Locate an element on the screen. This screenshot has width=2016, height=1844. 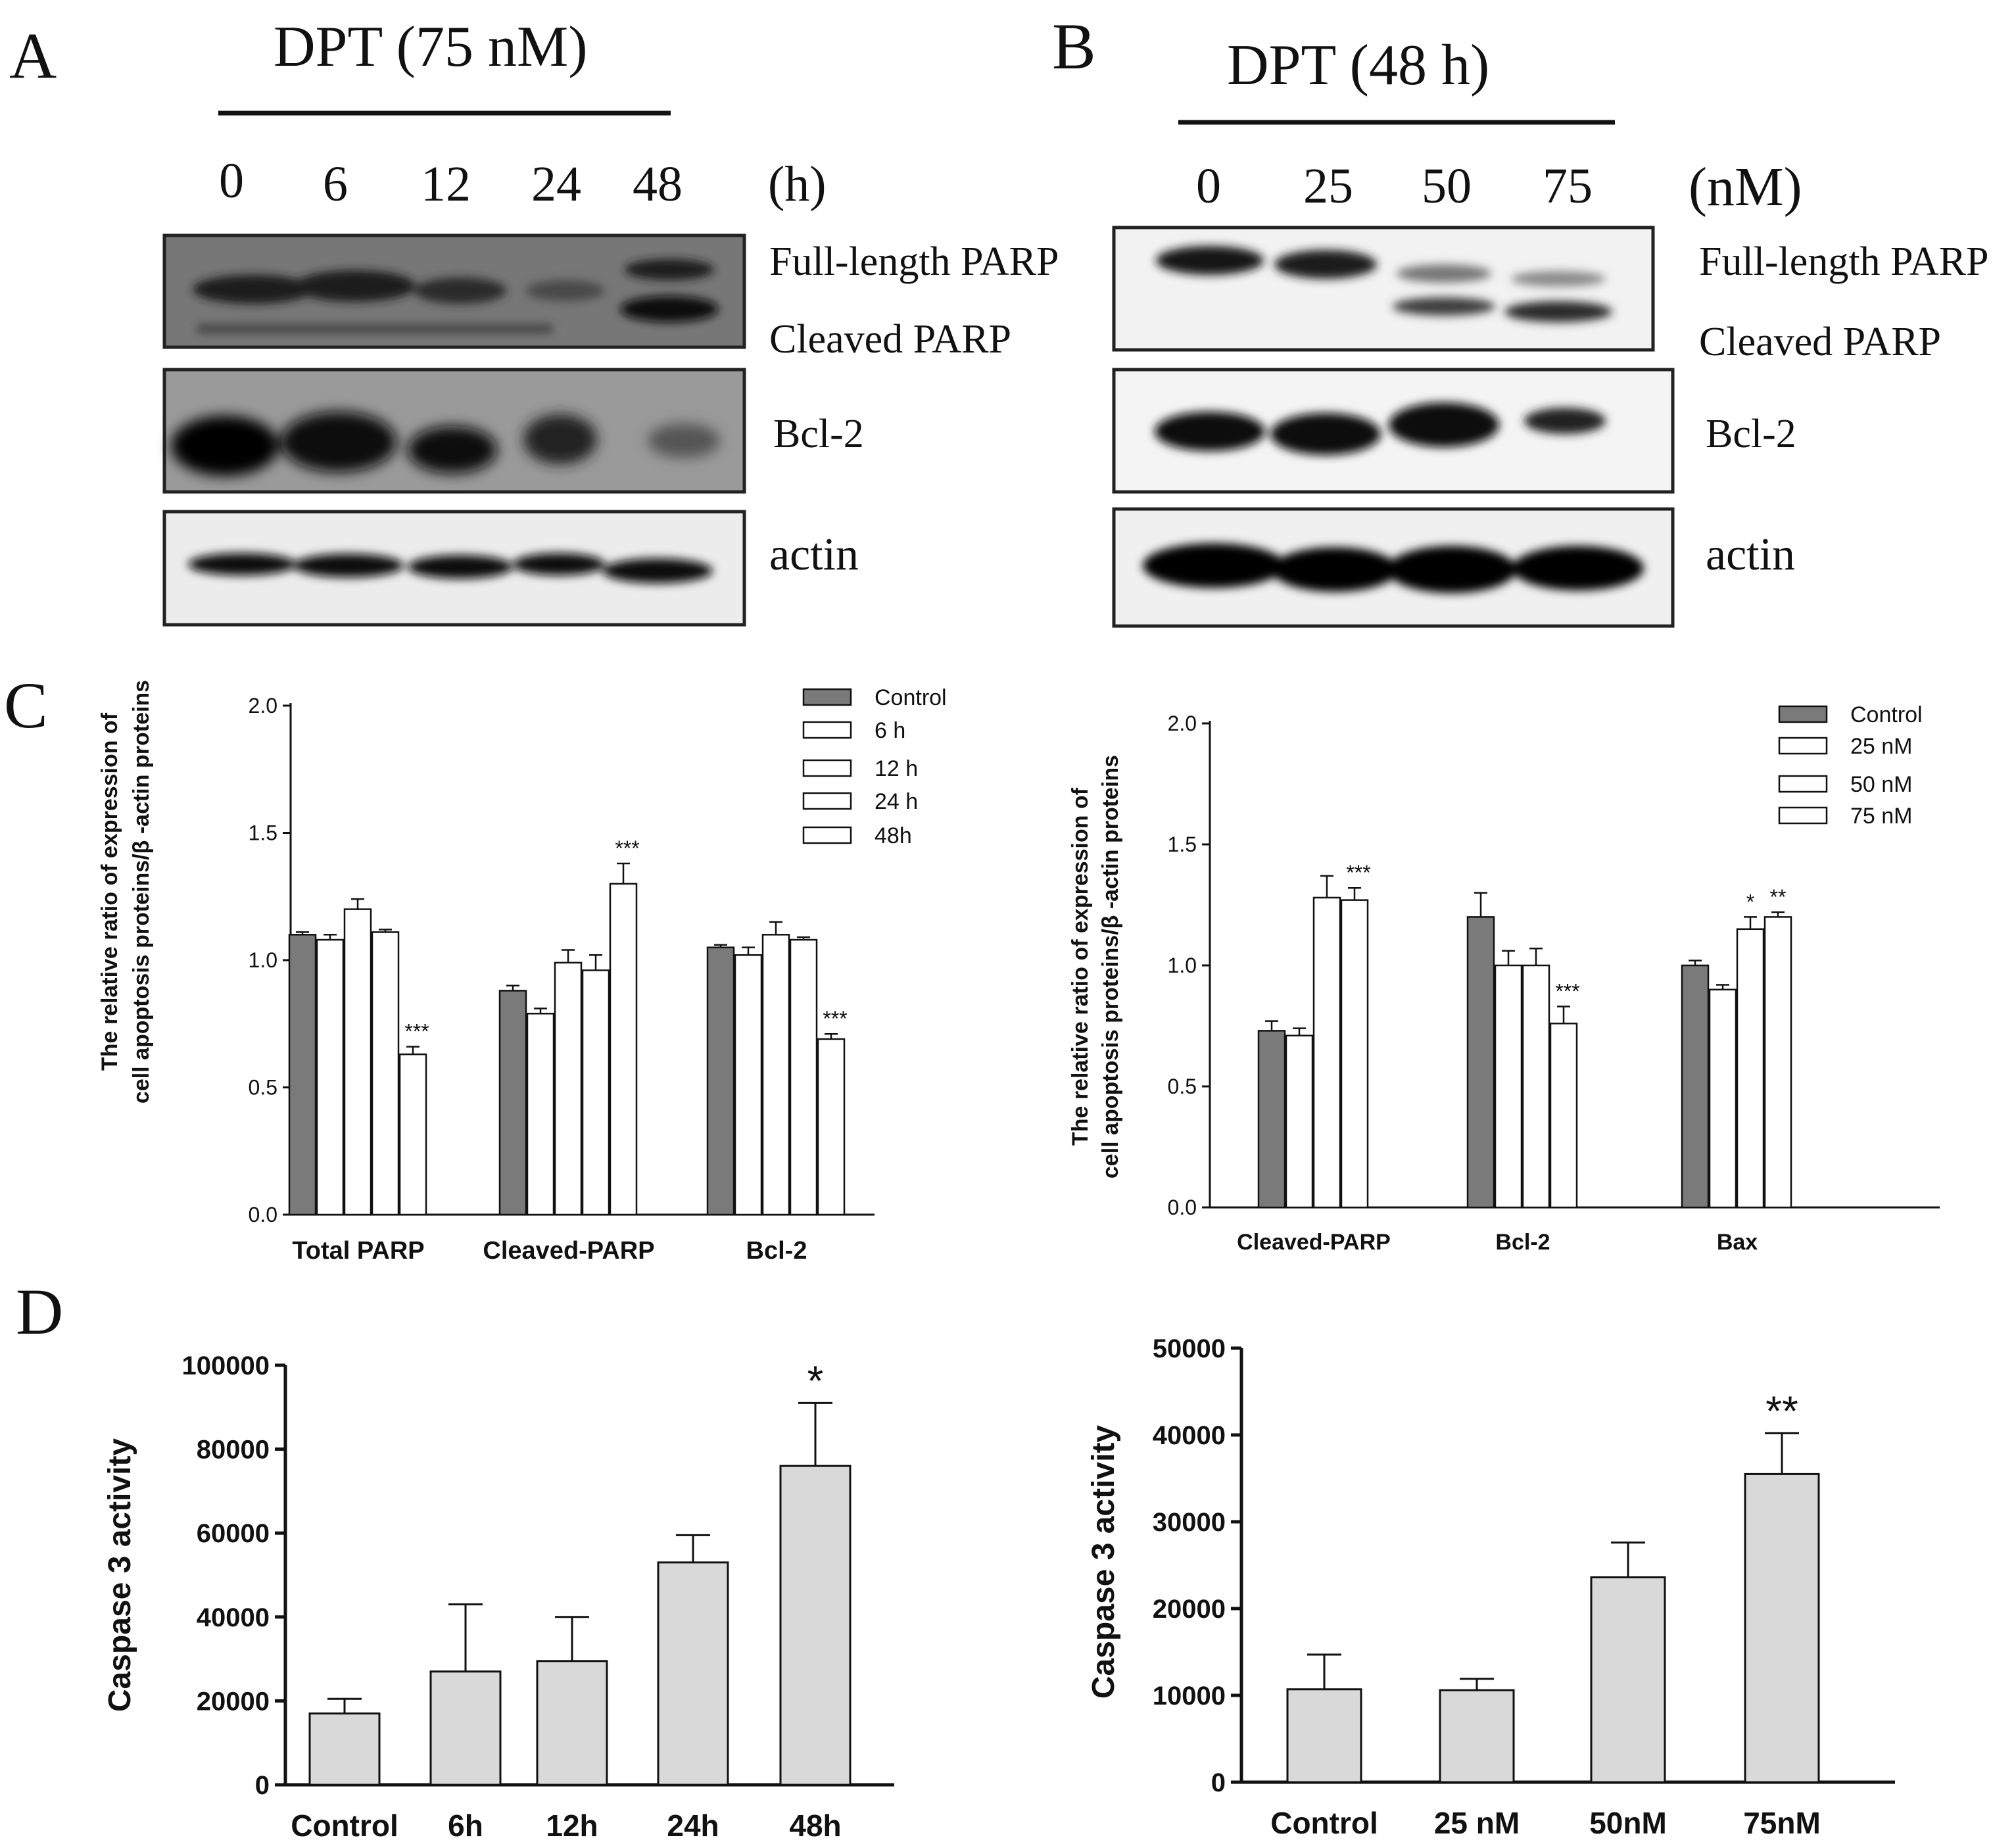
legend-label: 48h is located at coordinates (893, 835).